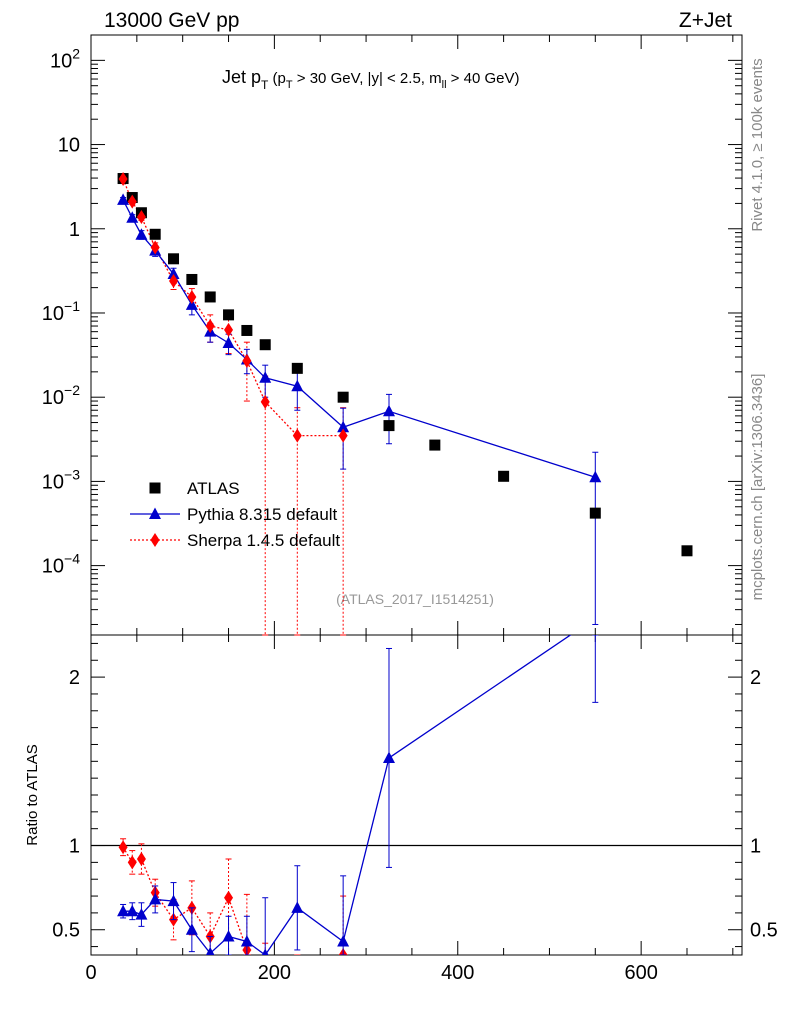 The width and height of the screenshot is (786, 1024). Describe the element at coordinates (61, 395) in the screenshot. I see `y-tick-label: 10⁻²` at that location.